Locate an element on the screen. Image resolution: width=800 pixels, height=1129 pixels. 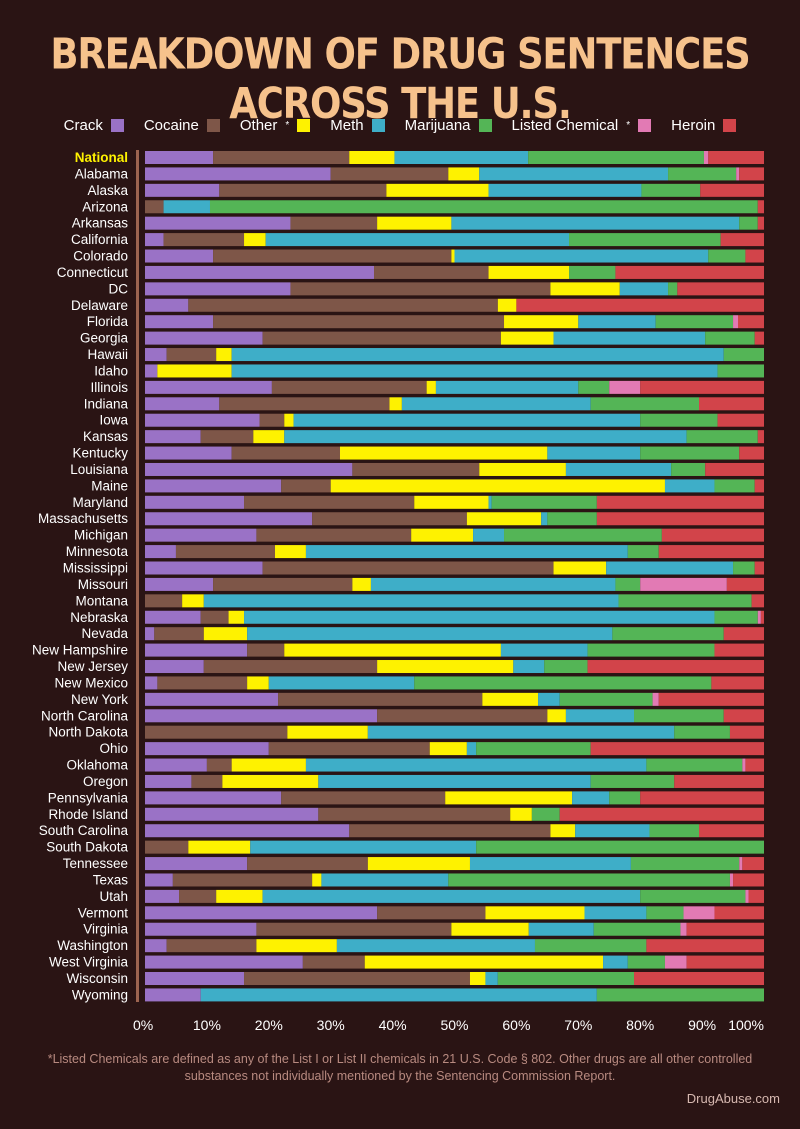
row-label: Missouri is located at coordinates (103, 584).